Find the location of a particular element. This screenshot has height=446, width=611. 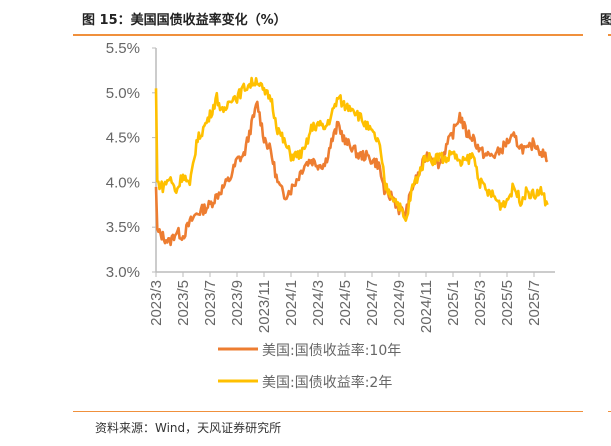

x-tick-label: 2024/11 is located at coordinates (426, 306).